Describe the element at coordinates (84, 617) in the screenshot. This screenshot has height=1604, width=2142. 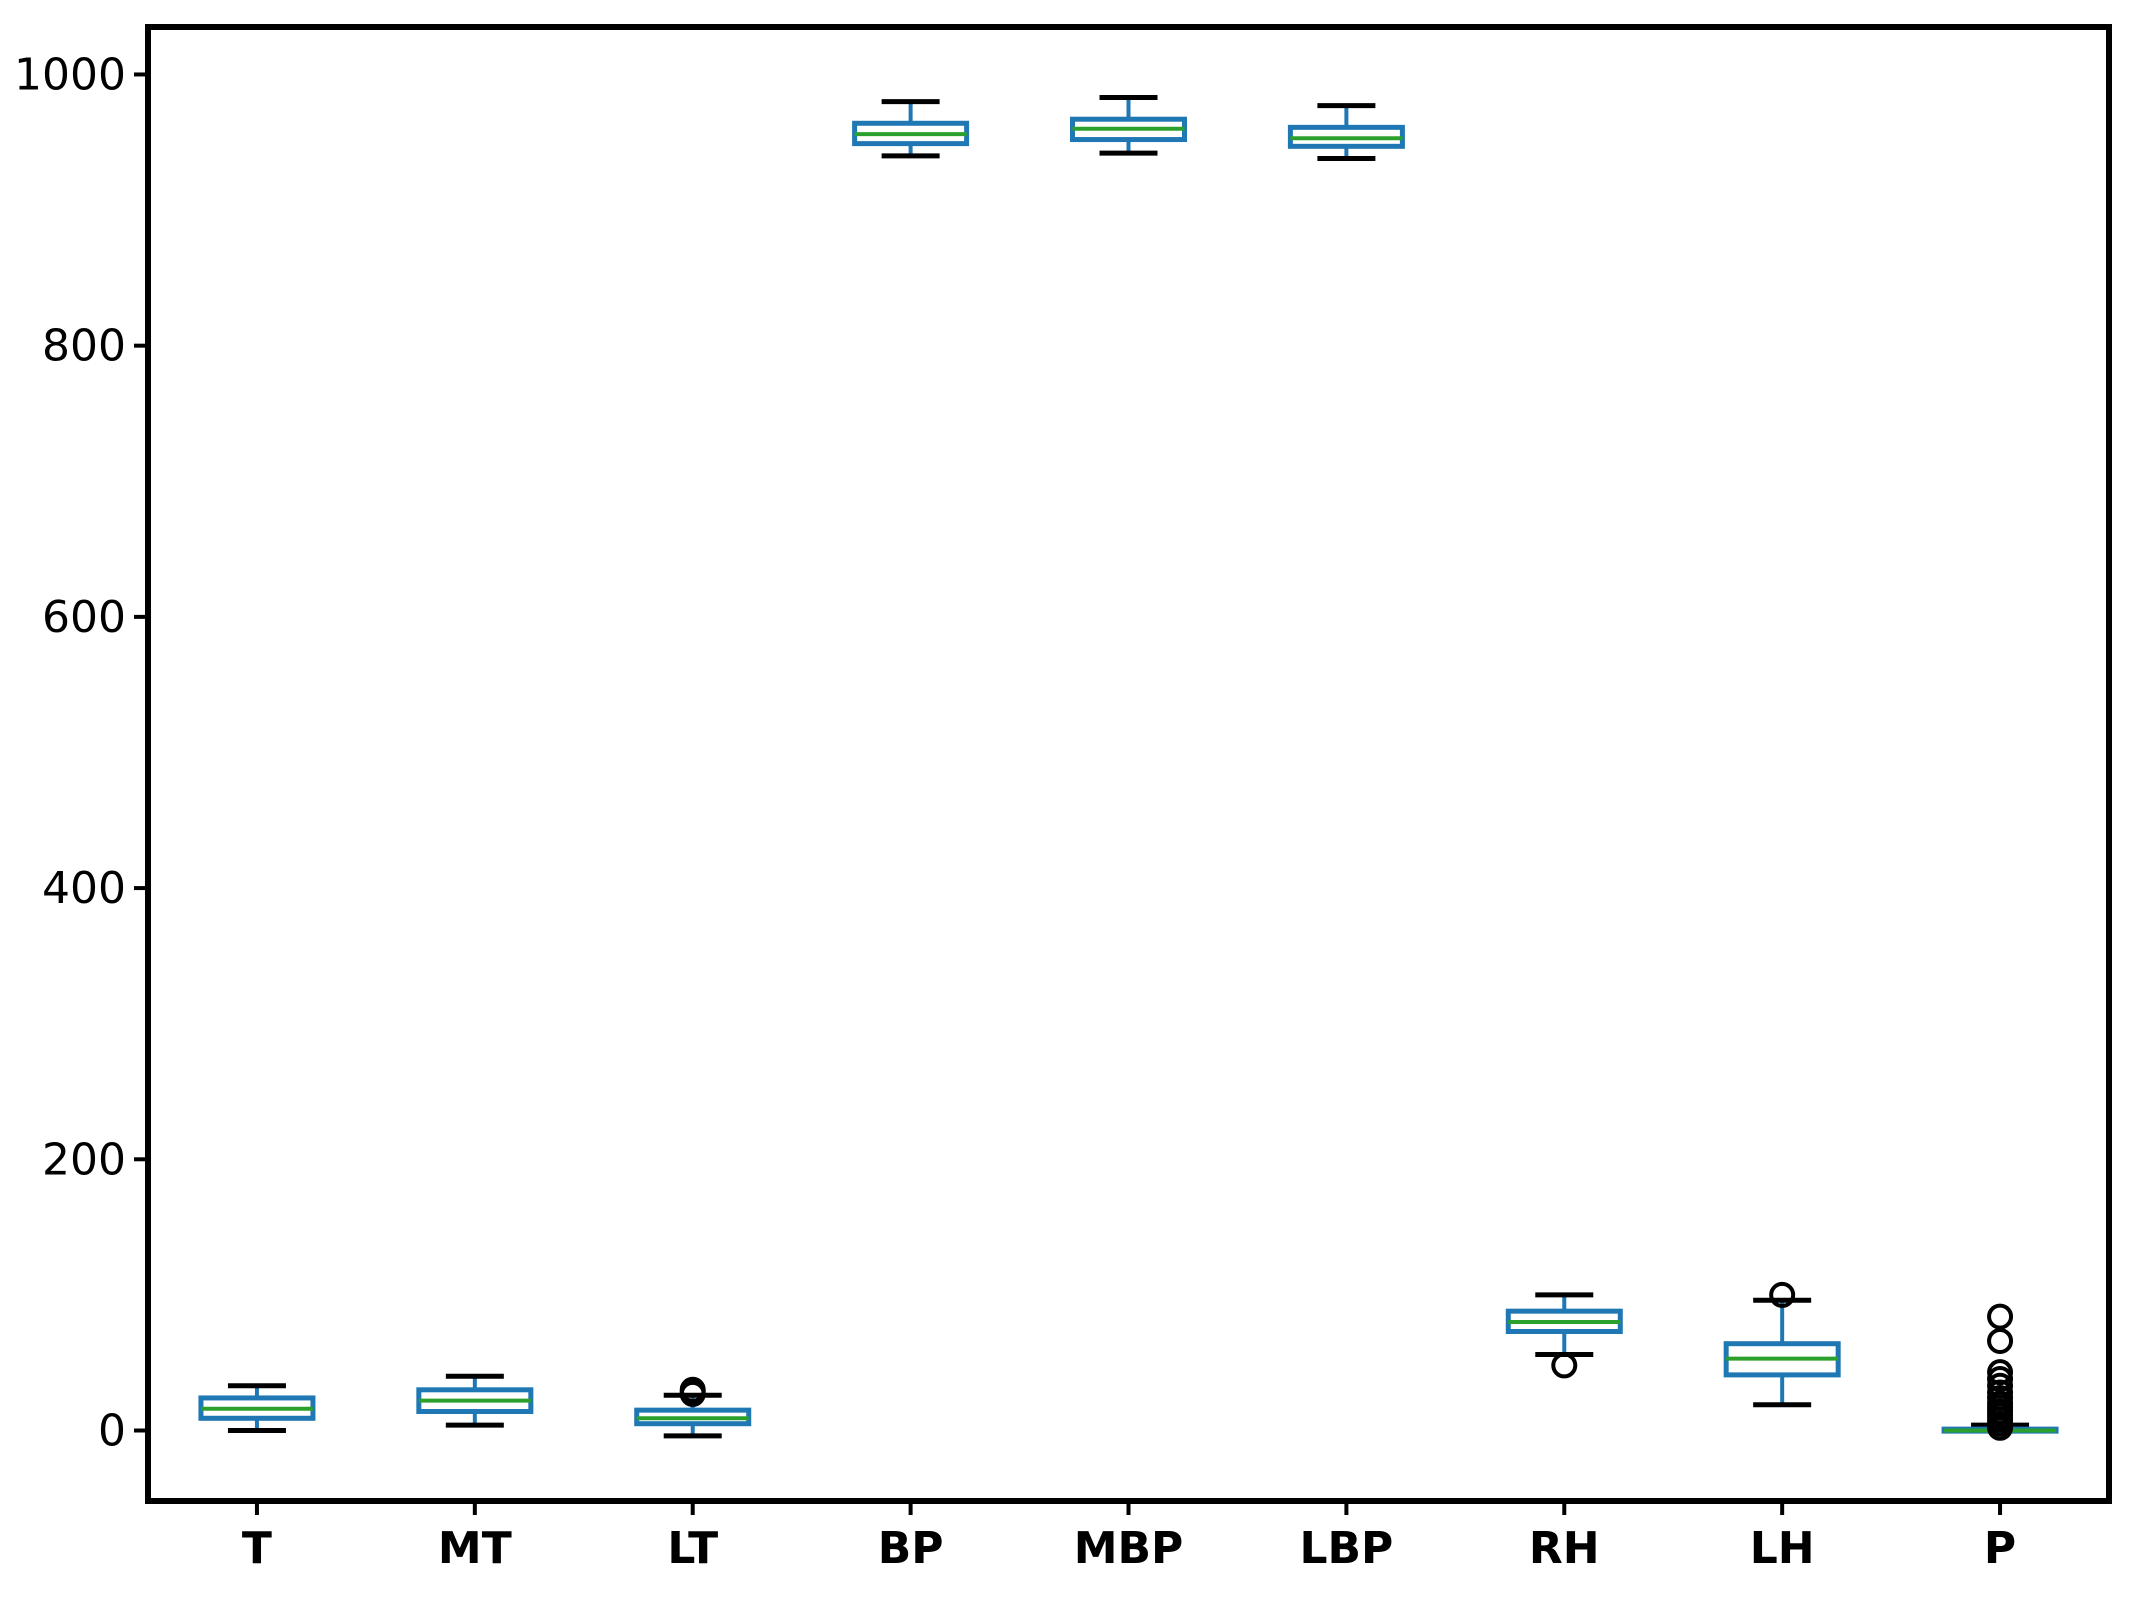
I see `y-tick-label: 600` at that location.